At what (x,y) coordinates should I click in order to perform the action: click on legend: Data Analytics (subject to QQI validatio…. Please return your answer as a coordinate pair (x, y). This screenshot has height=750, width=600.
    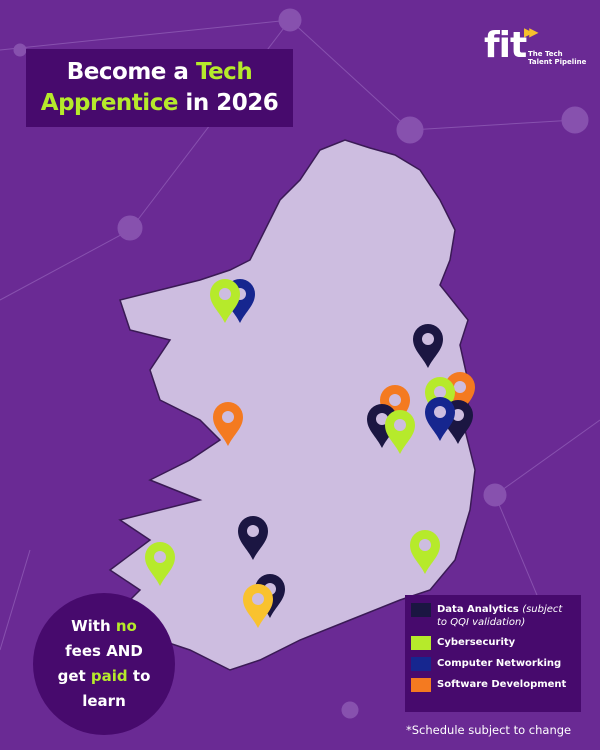
    Looking at the image, I should click on (493, 653).